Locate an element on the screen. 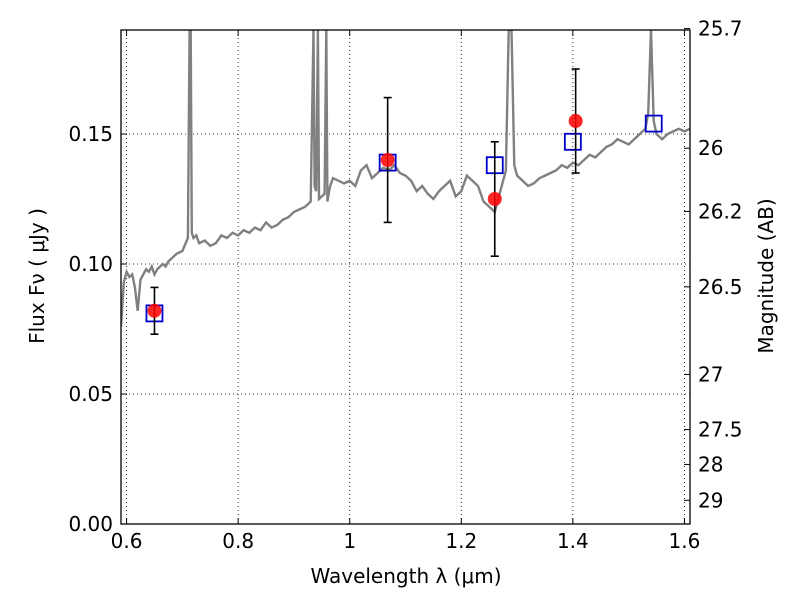 This screenshot has width=800, height=600. y2-axis-label: Magnitude (AB) is located at coordinates (766, 275).